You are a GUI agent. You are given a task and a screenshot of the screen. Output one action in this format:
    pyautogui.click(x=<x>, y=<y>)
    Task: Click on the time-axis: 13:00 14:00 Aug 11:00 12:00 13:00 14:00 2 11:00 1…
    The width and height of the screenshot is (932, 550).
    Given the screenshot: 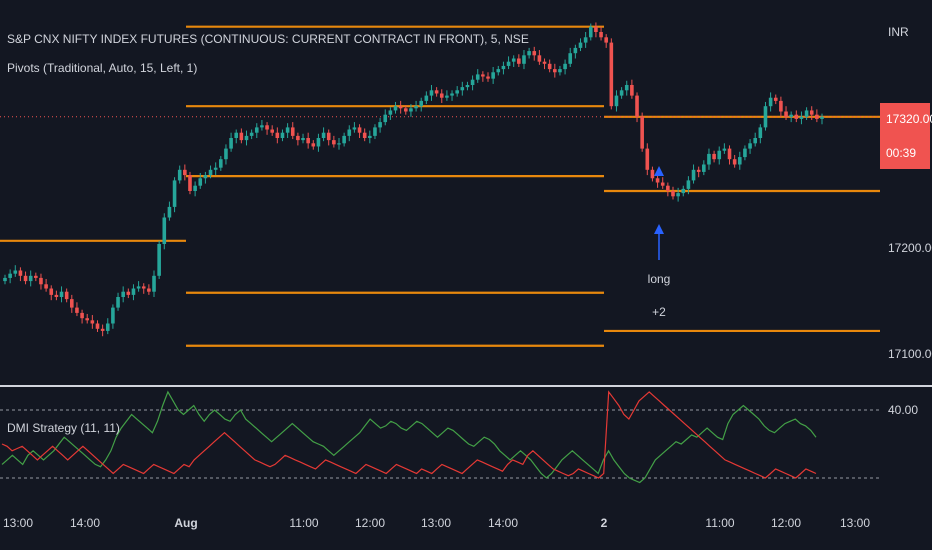 What is the action you would take?
    pyautogui.click(x=436, y=523)
    